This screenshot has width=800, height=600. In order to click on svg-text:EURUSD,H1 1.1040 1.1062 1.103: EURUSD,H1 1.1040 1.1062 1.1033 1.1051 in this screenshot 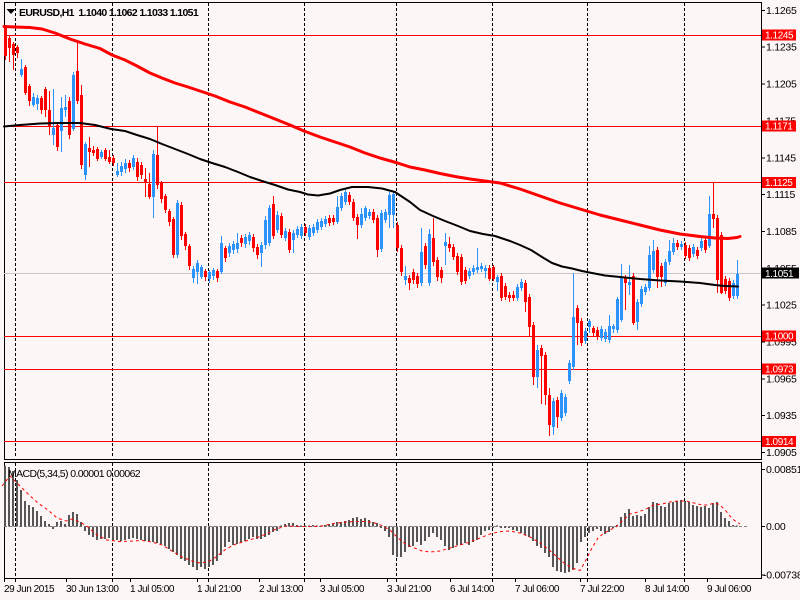, I will do `click(109, 13)`.